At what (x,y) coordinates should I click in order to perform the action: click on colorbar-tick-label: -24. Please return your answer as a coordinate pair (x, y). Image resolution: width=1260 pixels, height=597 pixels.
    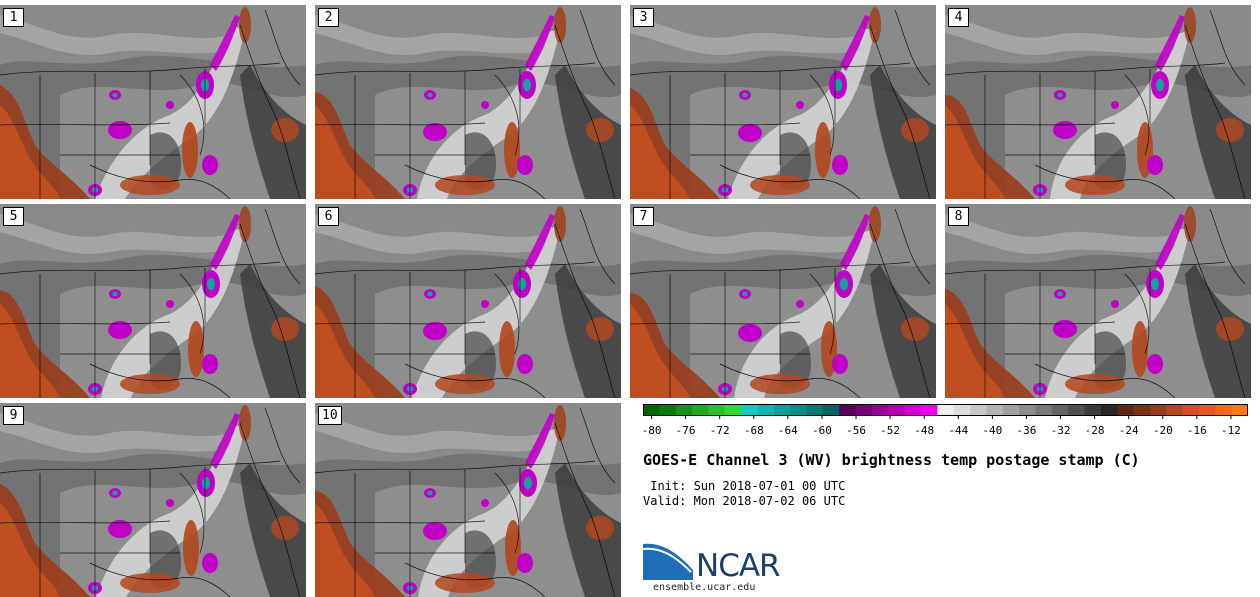
    Looking at the image, I should click on (1129, 430).